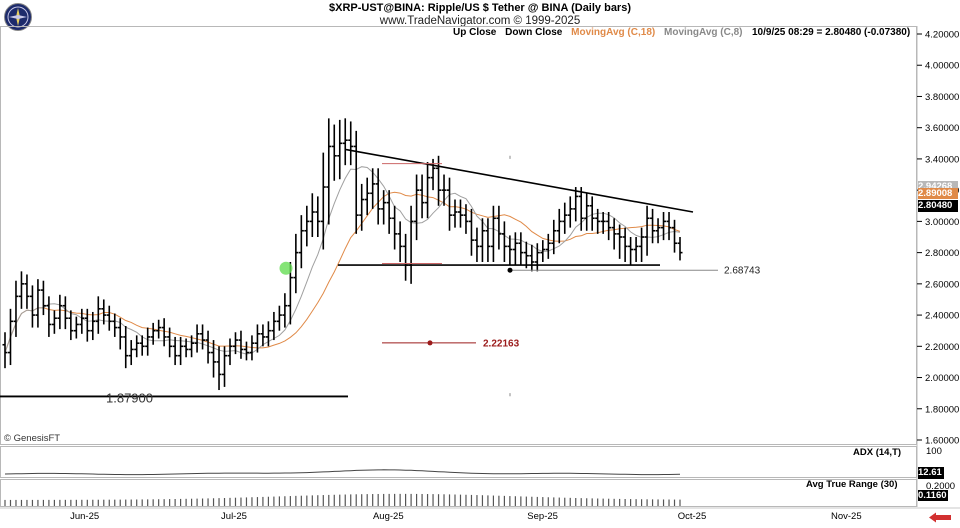 The image size is (960, 528). What do you see at coordinates (877, 452) in the screenshot?
I see `adx-label: ADX (14,T)` at bounding box center [877, 452].